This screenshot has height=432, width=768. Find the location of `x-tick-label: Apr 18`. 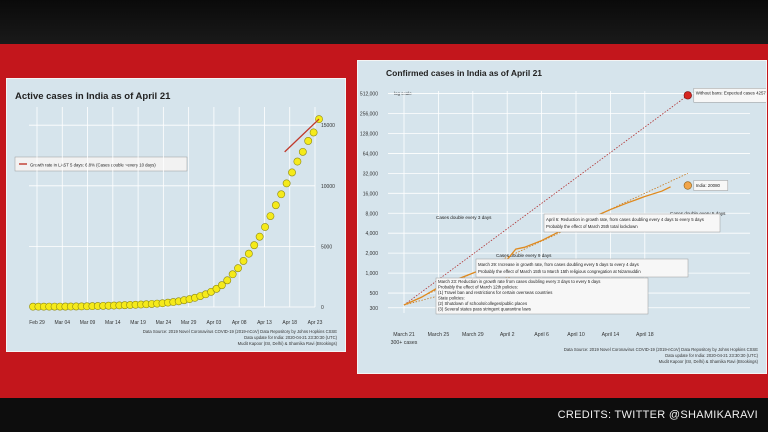

x-tick-label: Apr 18 is located at coordinates (289, 323).